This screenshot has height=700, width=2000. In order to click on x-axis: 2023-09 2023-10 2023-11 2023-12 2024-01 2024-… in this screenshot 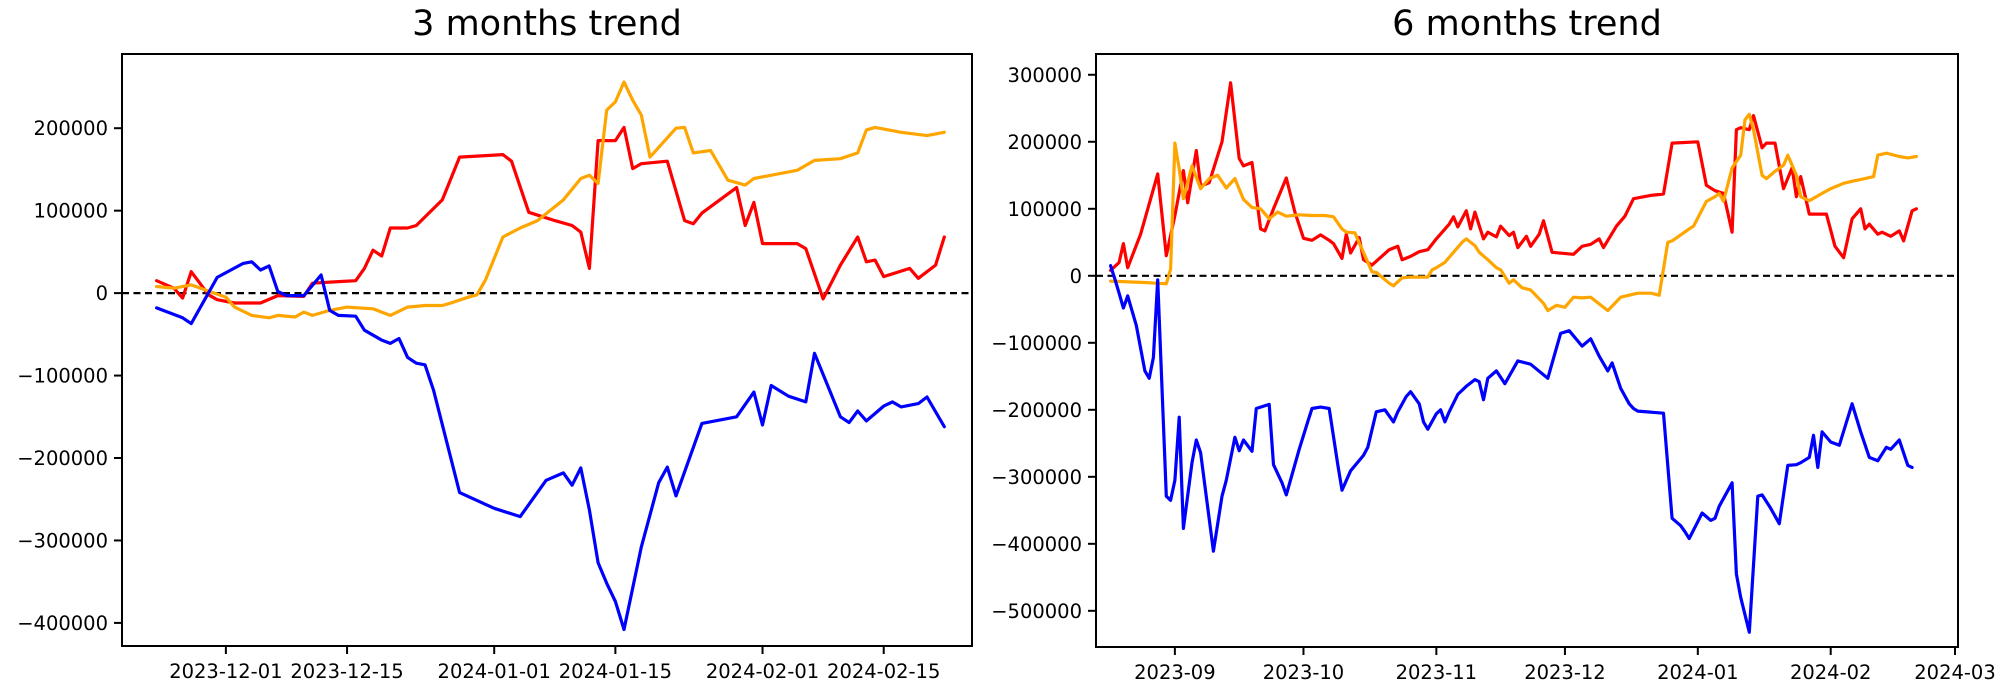, I will do `click(1565, 665)`.